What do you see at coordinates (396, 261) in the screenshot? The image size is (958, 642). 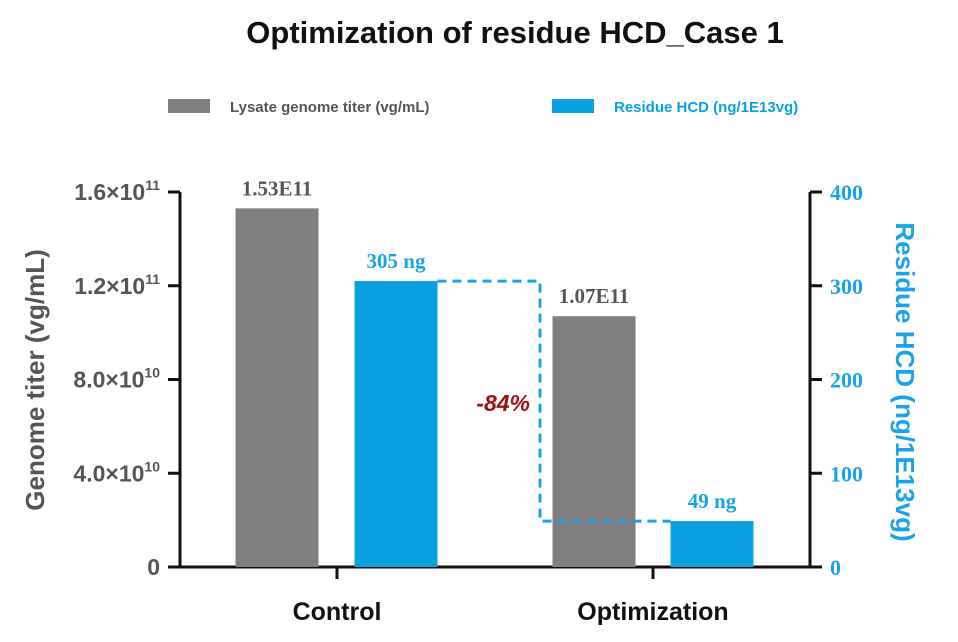 I see `data-label-residue-hcd-control: 305 ng` at bounding box center [396, 261].